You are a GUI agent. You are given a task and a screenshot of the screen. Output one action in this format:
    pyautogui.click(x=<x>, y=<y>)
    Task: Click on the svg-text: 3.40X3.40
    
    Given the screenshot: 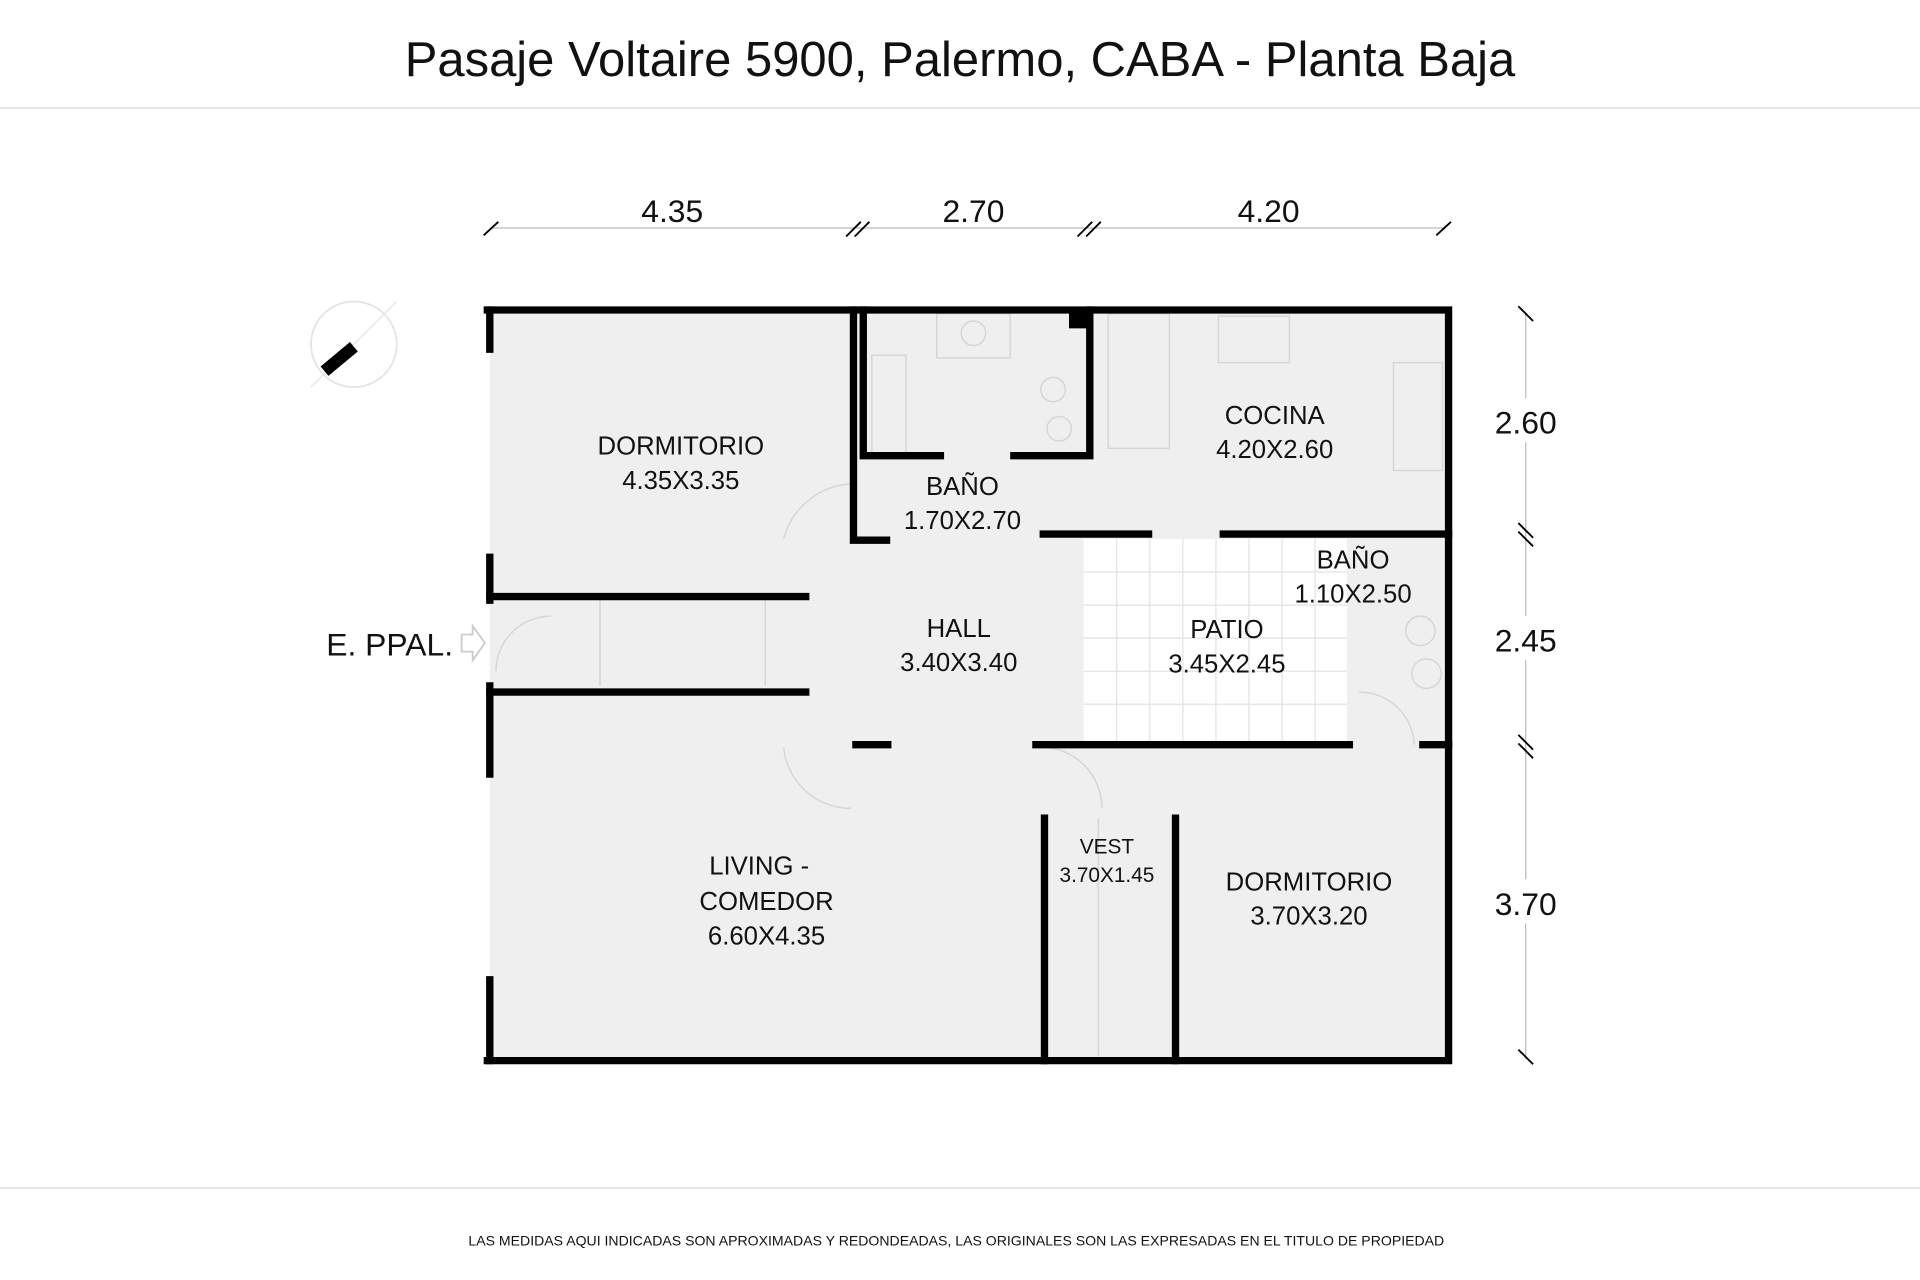 What is the action you would take?
    pyautogui.click(x=958, y=663)
    